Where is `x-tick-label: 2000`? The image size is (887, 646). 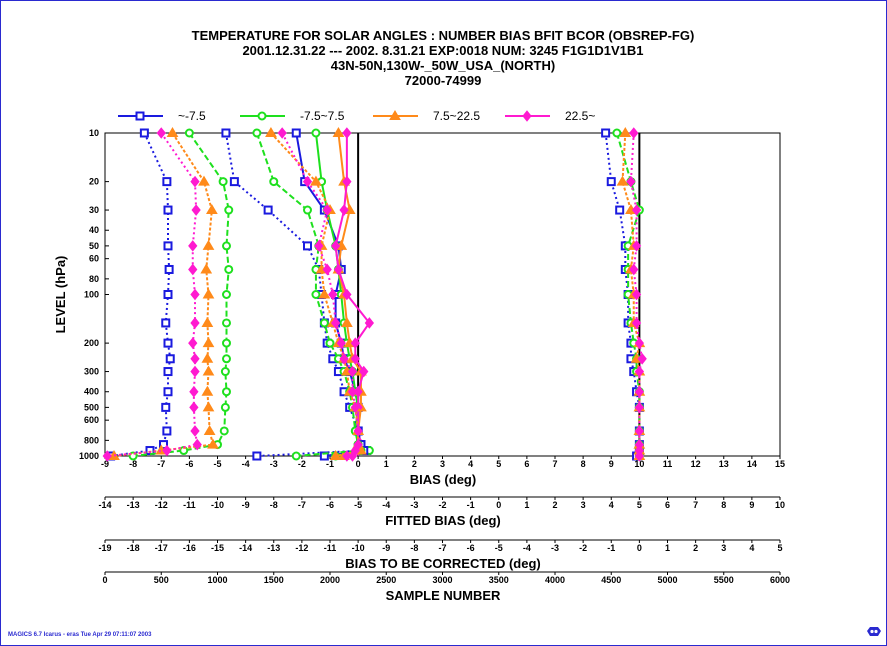 x-tick-label: 2000 is located at coordinates (330, 580).